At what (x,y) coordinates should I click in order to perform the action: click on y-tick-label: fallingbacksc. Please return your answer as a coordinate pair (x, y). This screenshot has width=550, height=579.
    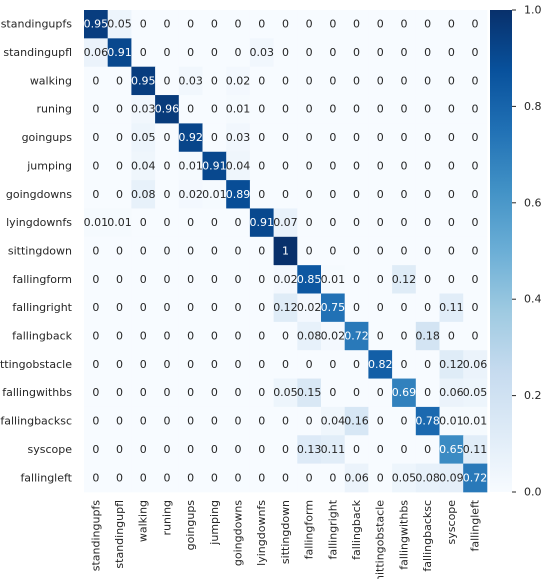
    Looking at the image, I should click on (36, 421).